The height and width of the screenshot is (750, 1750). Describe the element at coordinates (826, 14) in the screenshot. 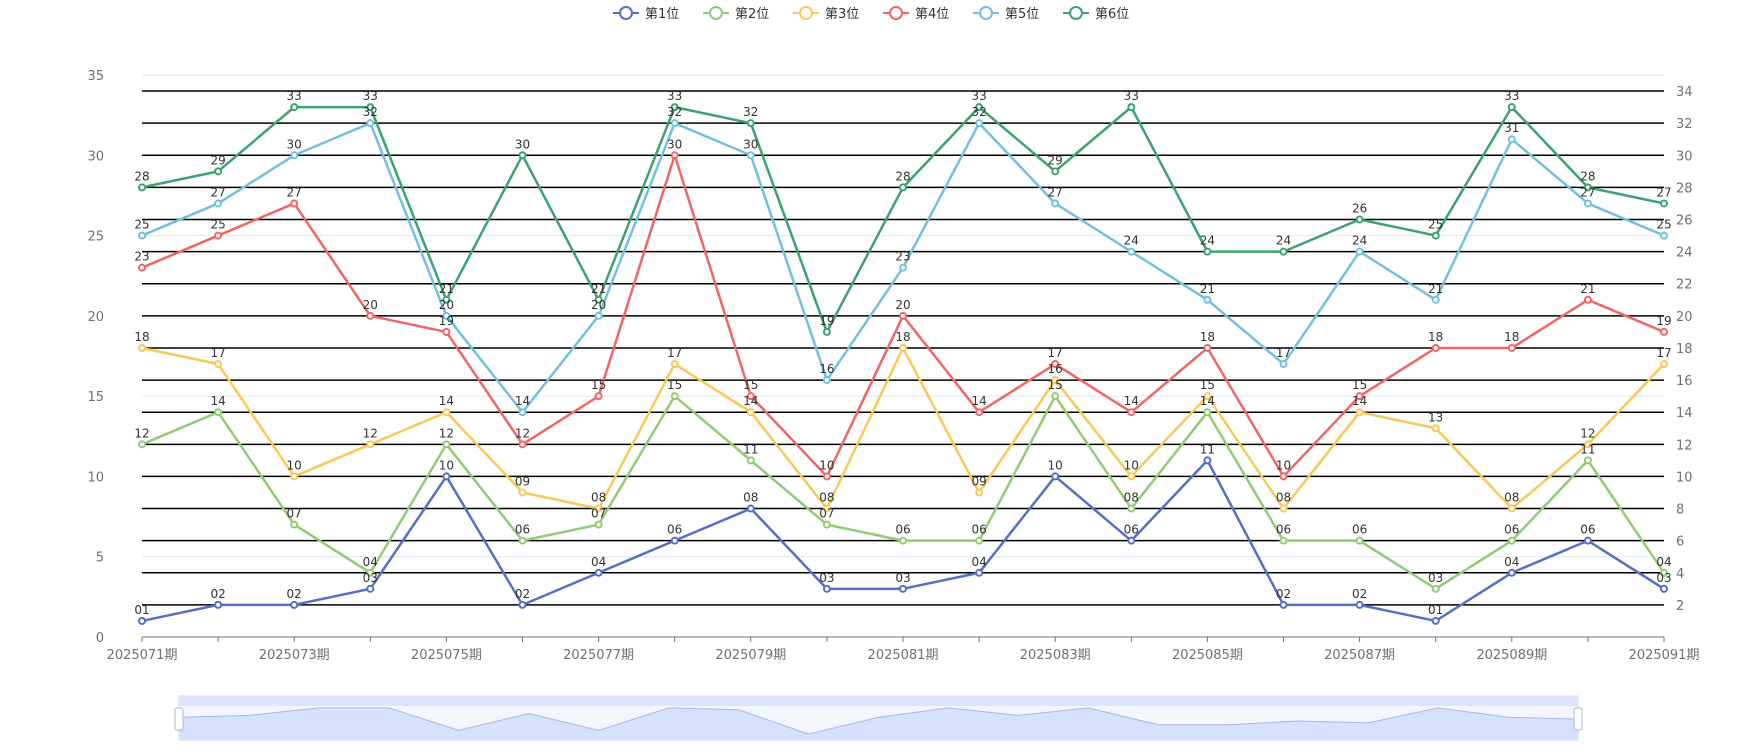

I see `legend-item: 第3位` at that location.